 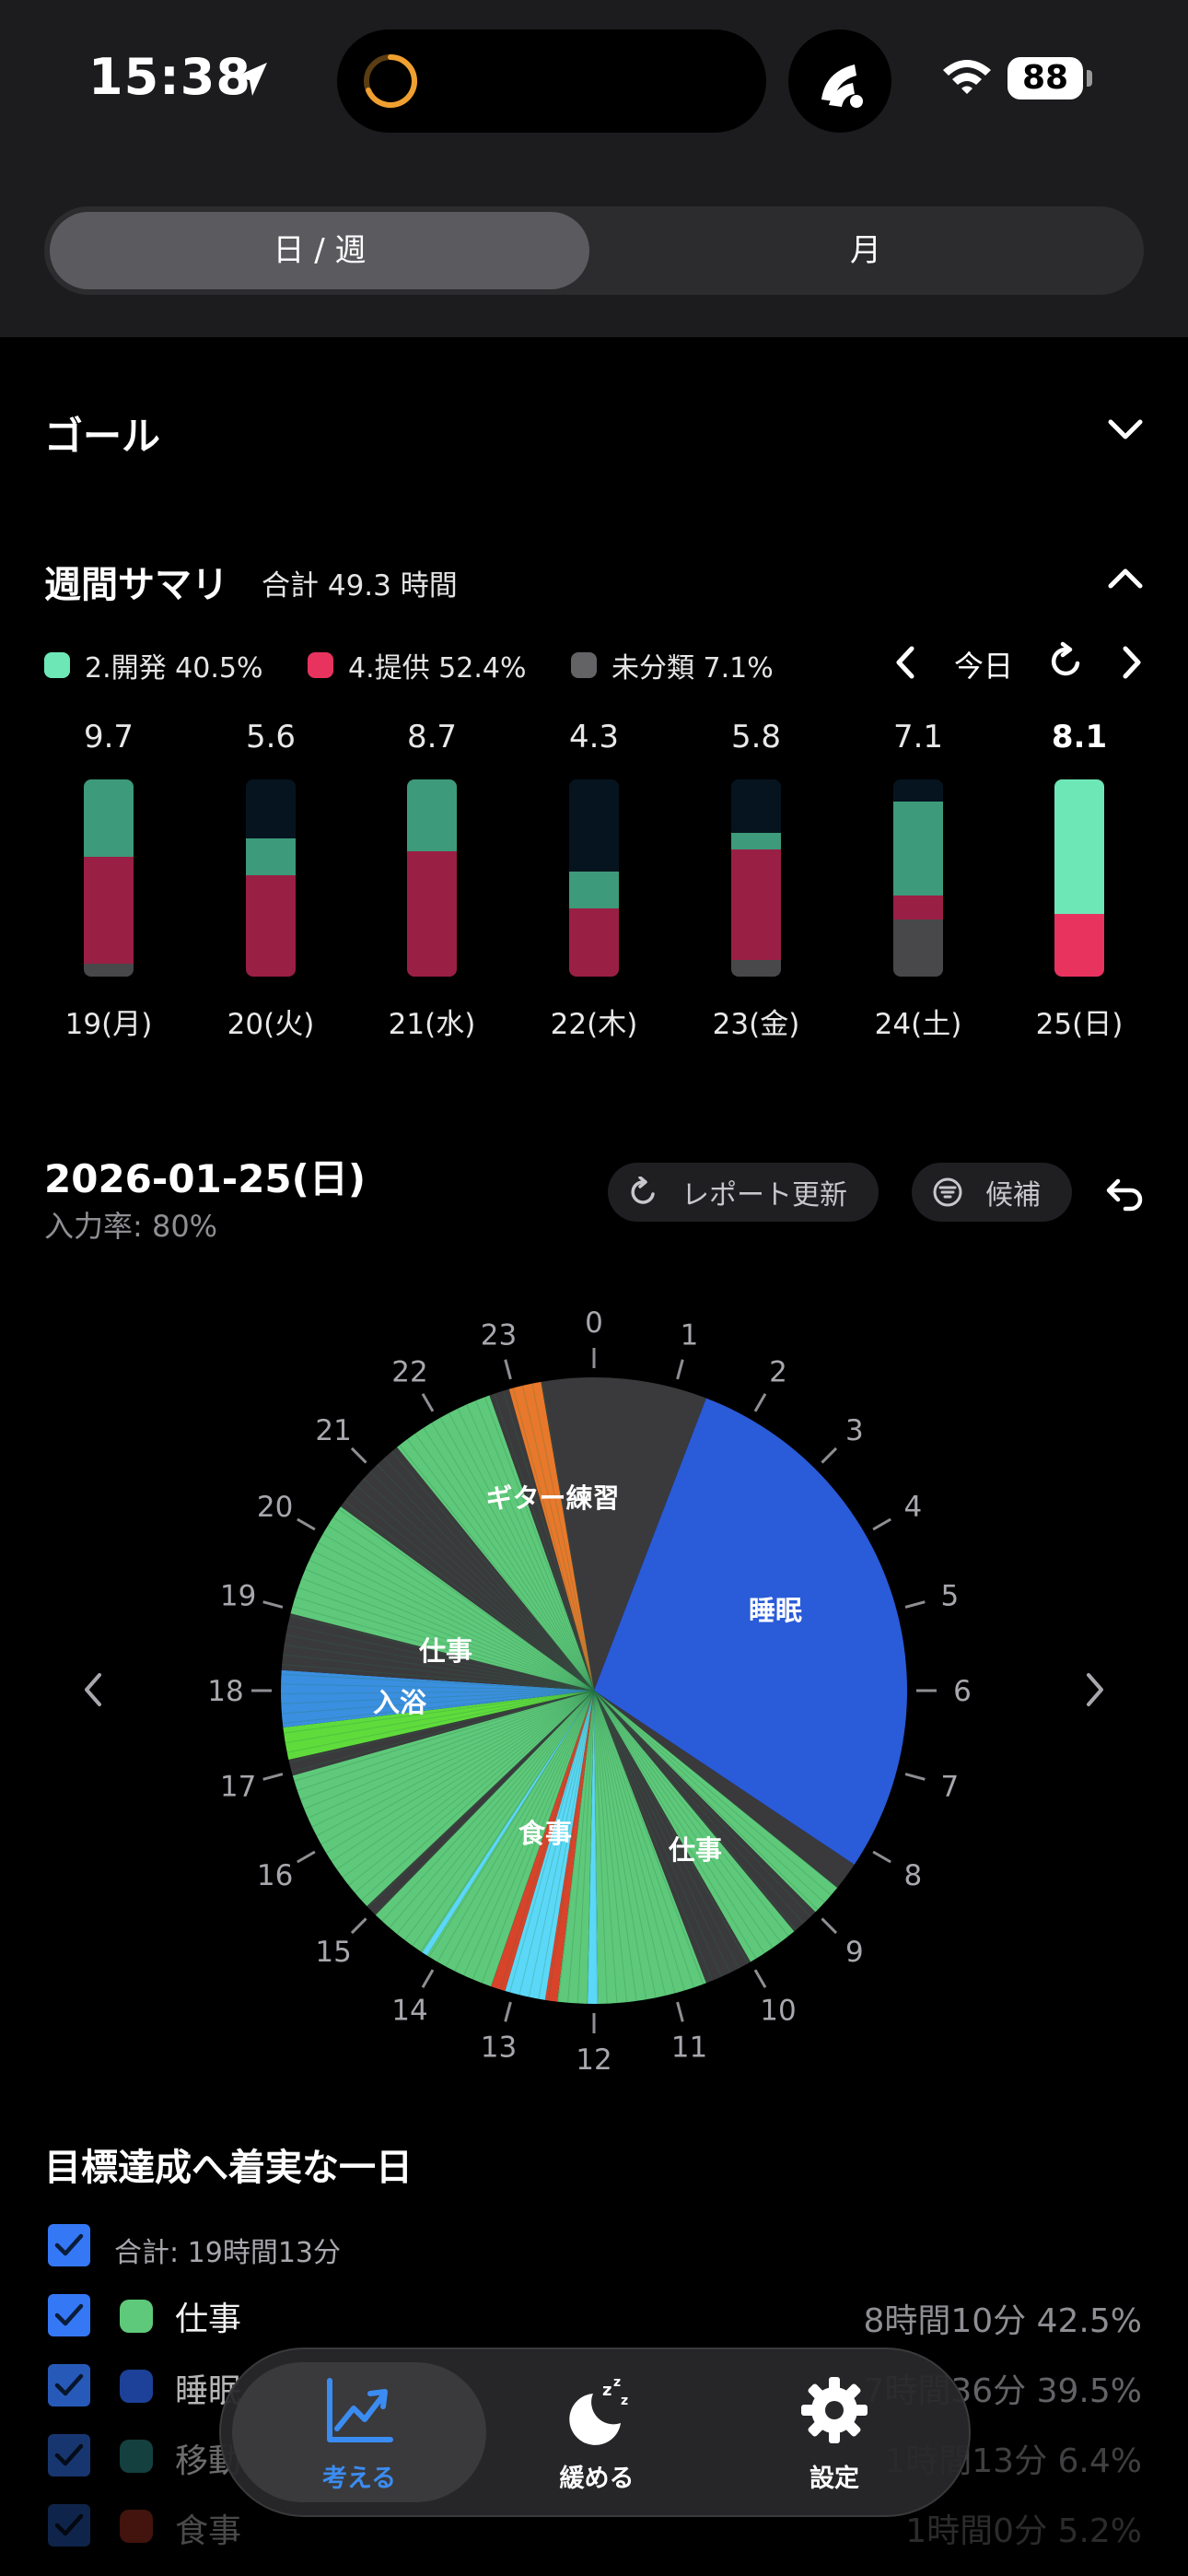 What do you see at coordinates (131, 1226) in the screenshot?
I see `input-rate: 入力率: 80%` at bounding box center [131, 1226].